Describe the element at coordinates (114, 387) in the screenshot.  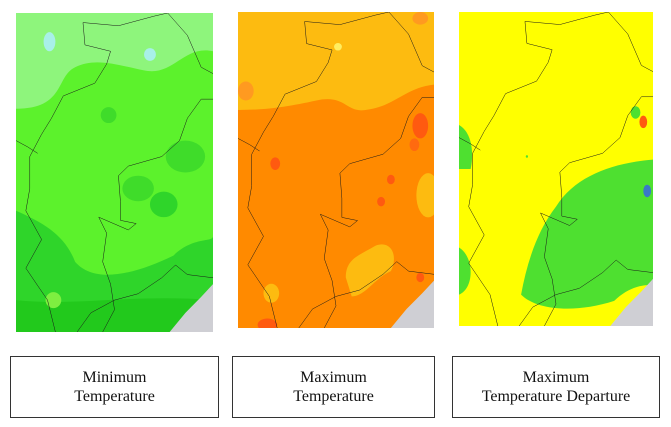
I see `caption-minimum-temperature: Minimum Temperature` at that location.